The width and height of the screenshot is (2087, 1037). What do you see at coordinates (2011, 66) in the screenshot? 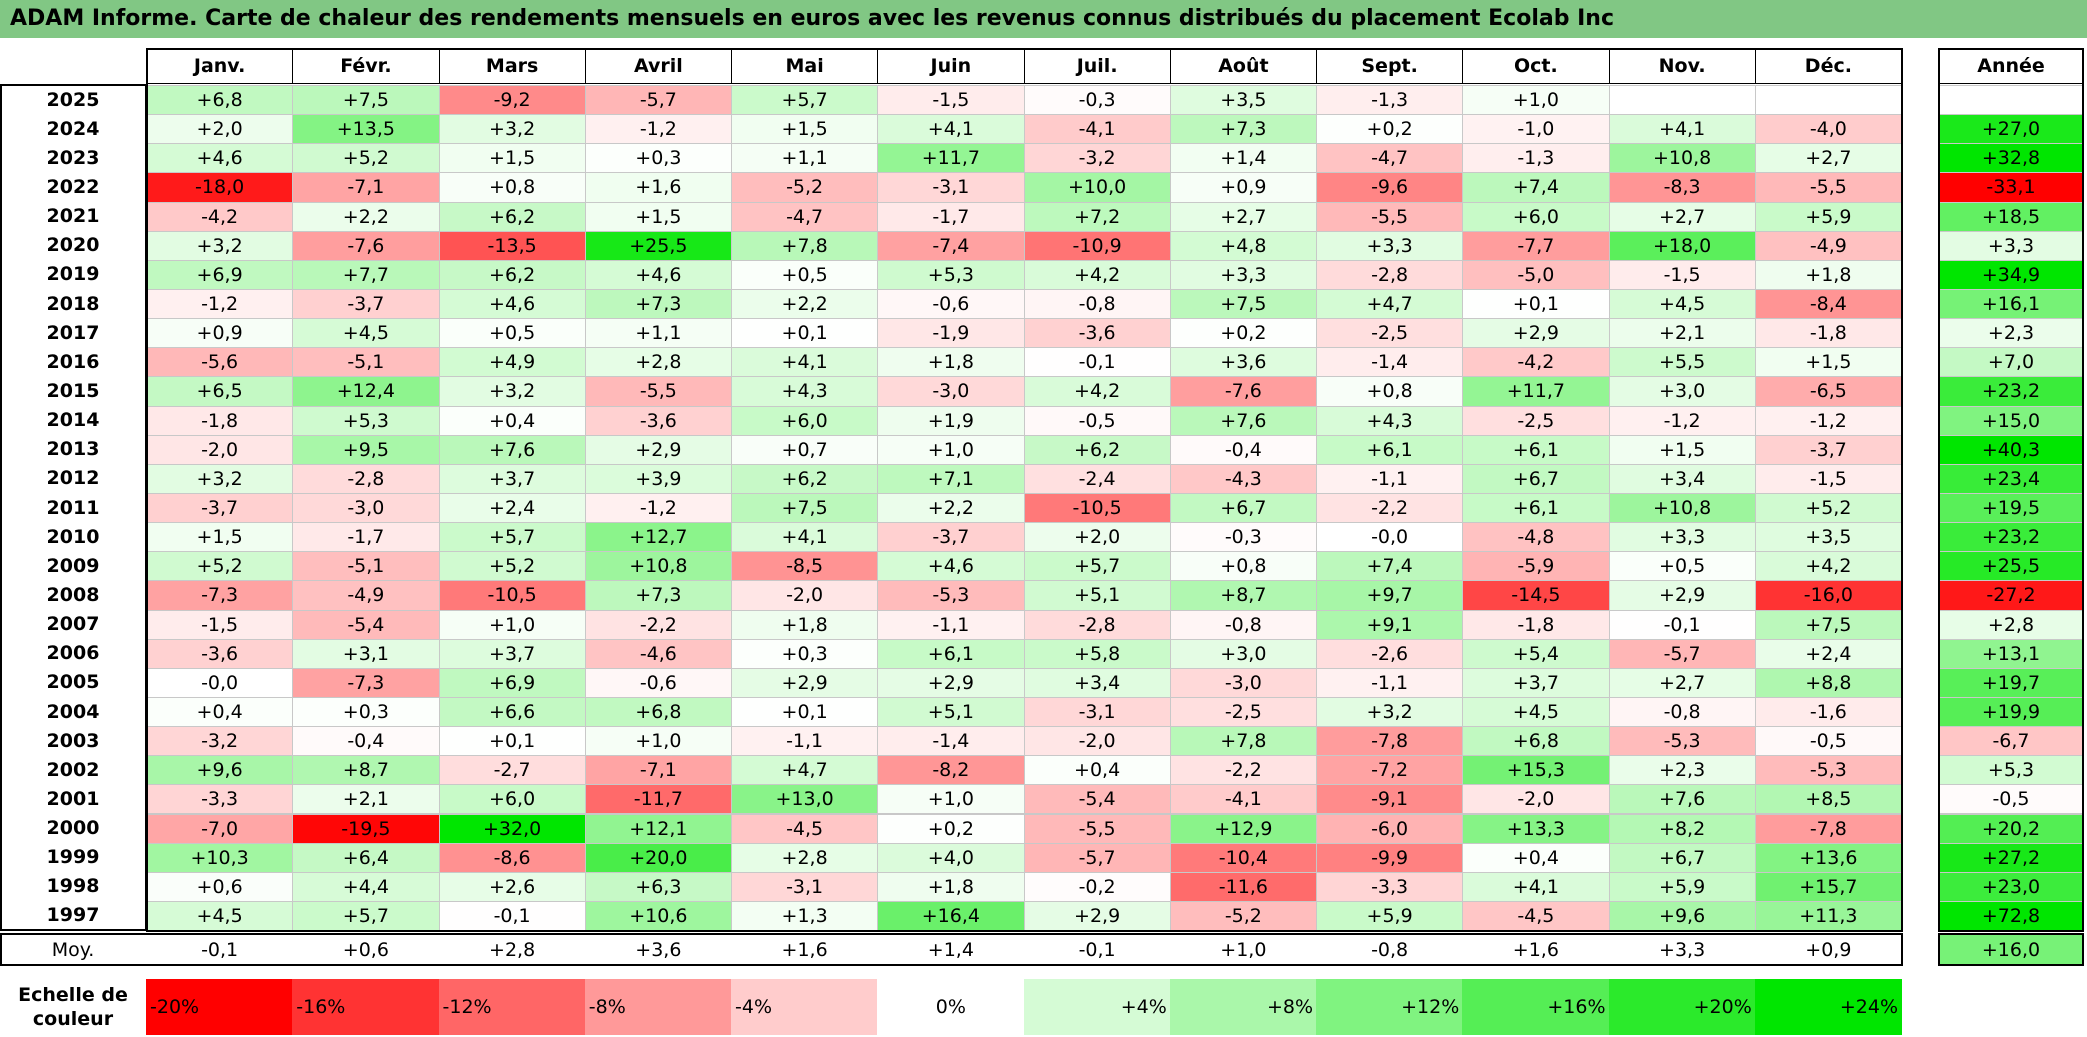
I see `year-total-header: Année` at bounding box center [2011, 66].